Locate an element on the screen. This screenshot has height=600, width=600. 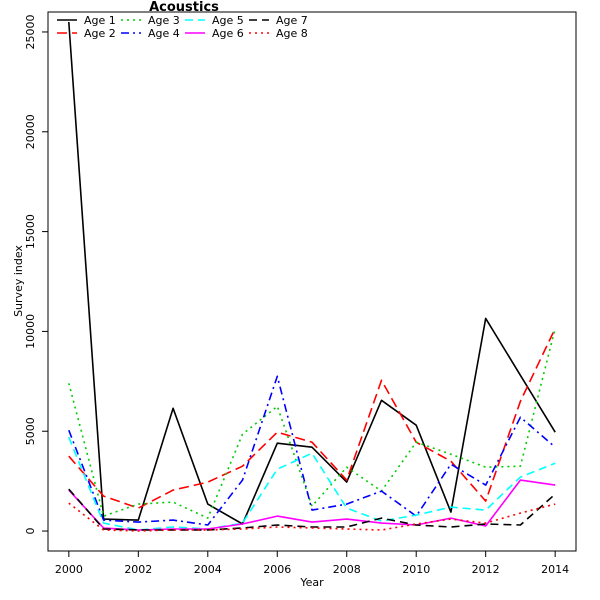
y-tick-label: 25000 is located at coordinates (30, 31).